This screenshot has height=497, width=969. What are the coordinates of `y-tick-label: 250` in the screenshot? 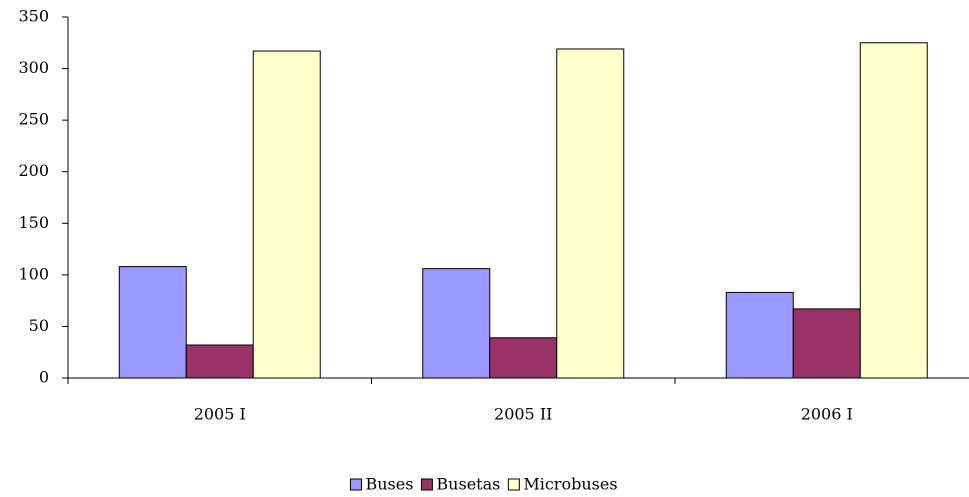 It's located at (33, 119).